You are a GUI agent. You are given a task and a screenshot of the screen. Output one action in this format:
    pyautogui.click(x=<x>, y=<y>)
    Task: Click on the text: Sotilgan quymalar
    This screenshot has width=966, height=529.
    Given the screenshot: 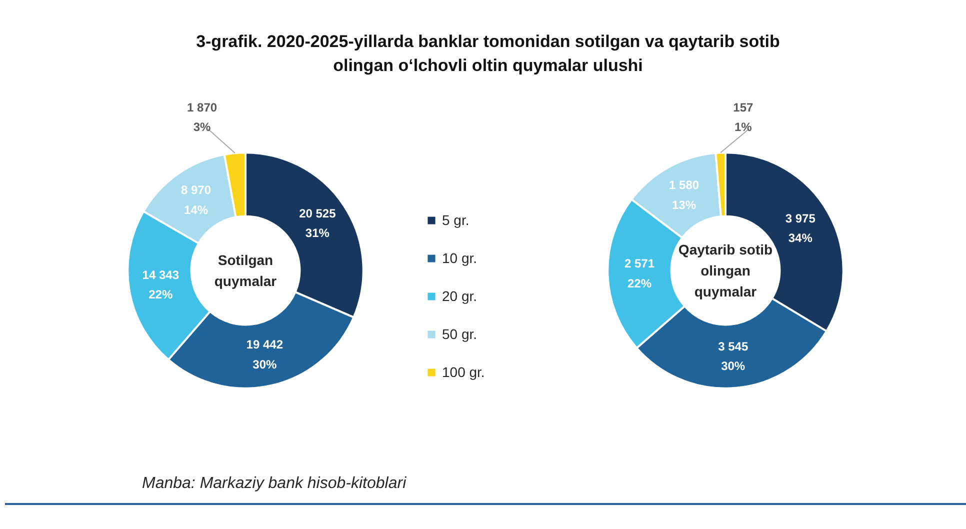 What is the action you would take?
    pyautogui.click(x=246, y=270)
    